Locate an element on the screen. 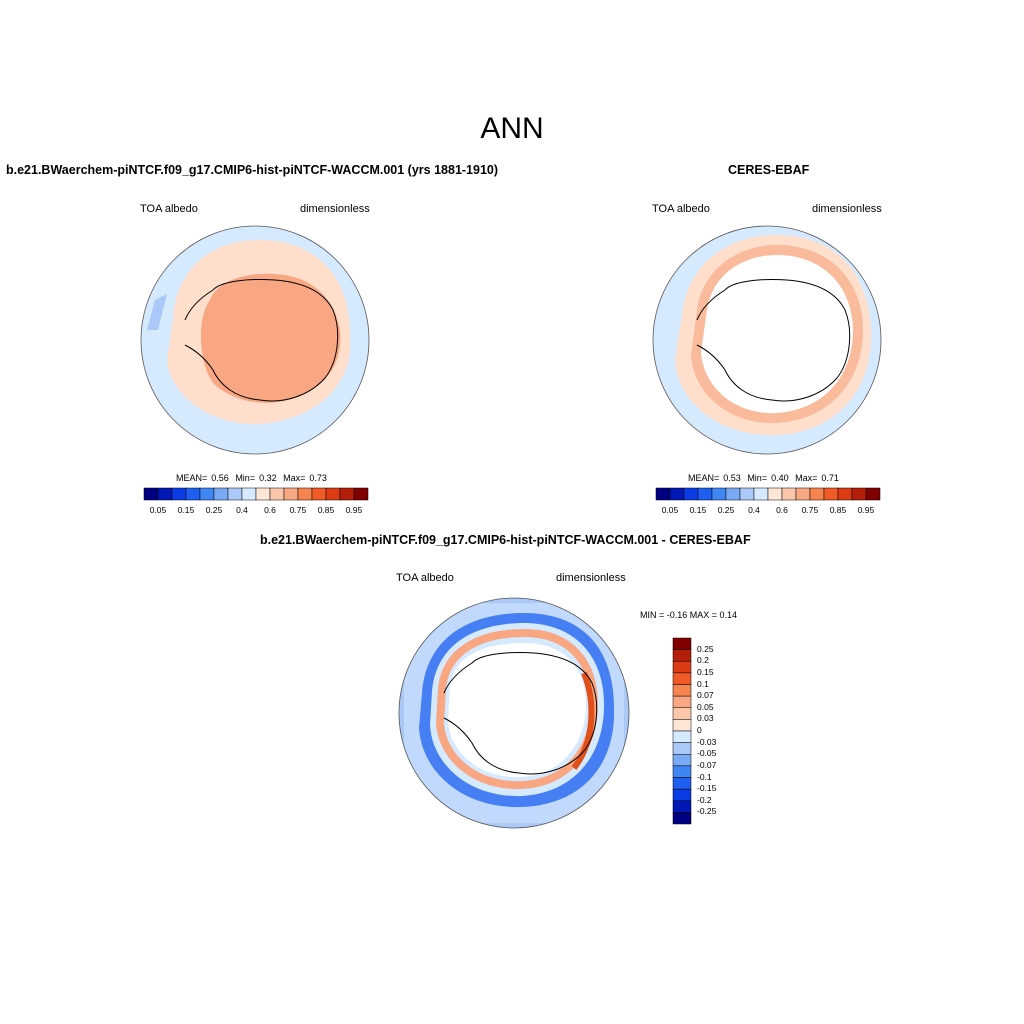 Image resolution: width=1024 pixels, height=1024 pixels. model-colorbar-tick-label: 0.4 is located at coordinates (242, 510).